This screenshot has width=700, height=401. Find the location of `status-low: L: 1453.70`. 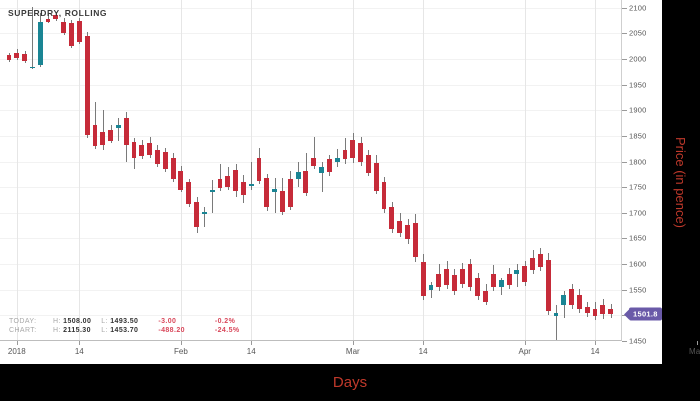

status-low: L: 1453.70 is located at coordinates (120, 330).